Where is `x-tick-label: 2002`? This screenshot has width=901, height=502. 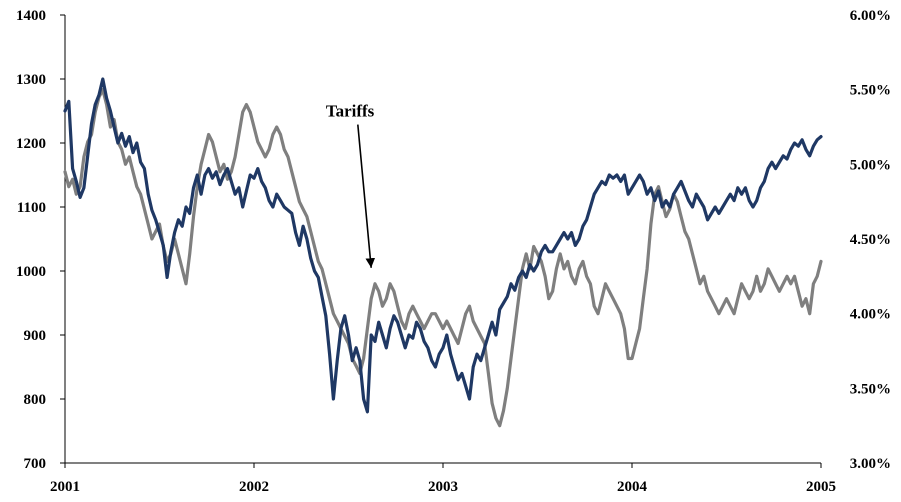 x-tick-label: 2002 is located at coordinates (254, 487).